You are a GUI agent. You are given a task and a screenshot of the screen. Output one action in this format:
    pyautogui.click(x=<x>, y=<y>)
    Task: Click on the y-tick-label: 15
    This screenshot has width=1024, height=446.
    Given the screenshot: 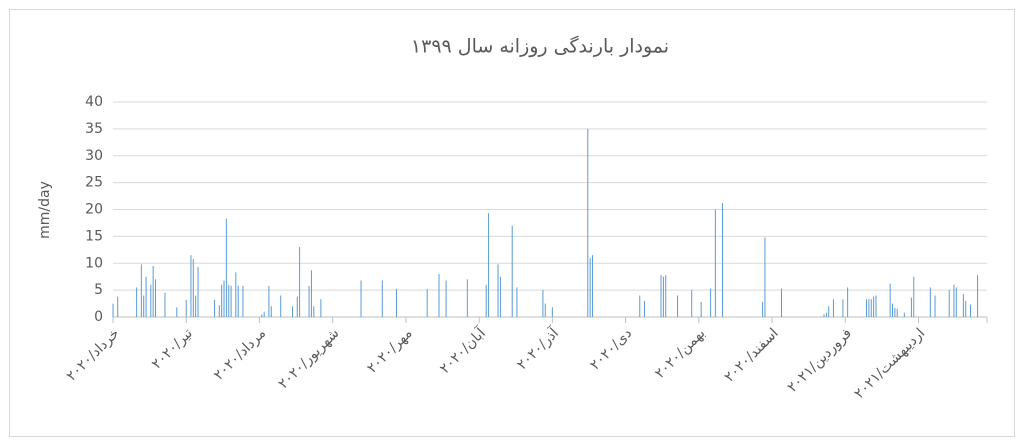 What is the action you would take?
    pyautogui.click(x=94, y=236)
    